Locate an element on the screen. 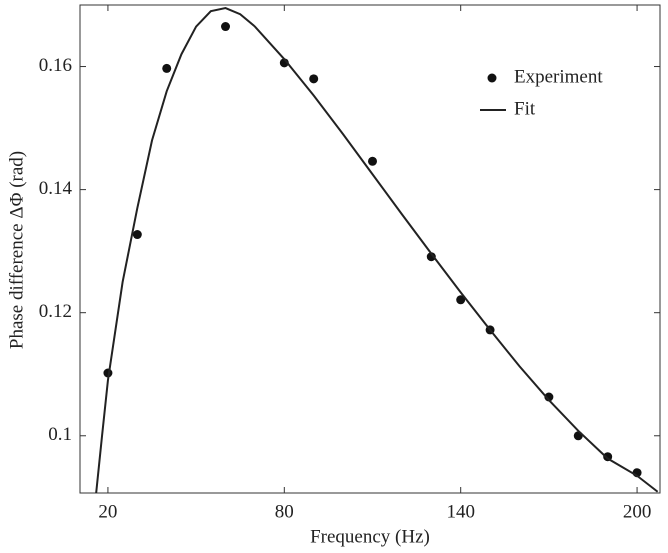  y-tick-label: 0.12 is located at coordinates (55, 311).